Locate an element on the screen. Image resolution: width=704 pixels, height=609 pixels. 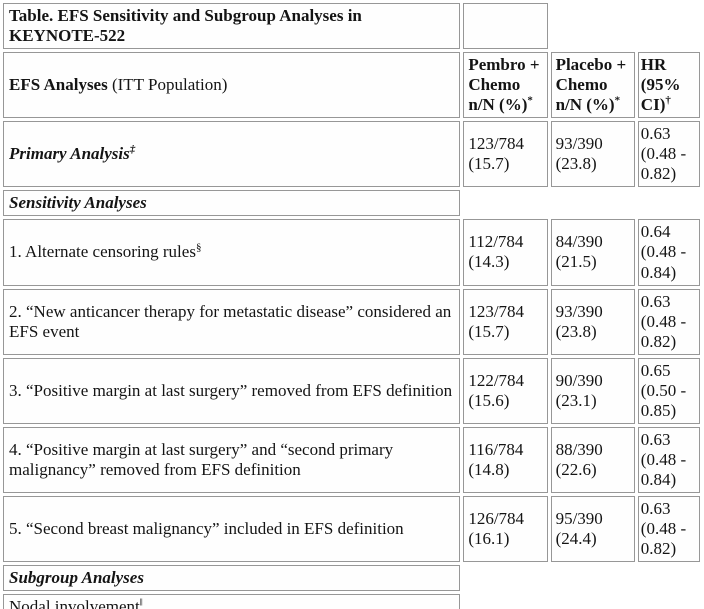
section-label-cell: Sensitivity Analyses is located at coordinates (232, 203).